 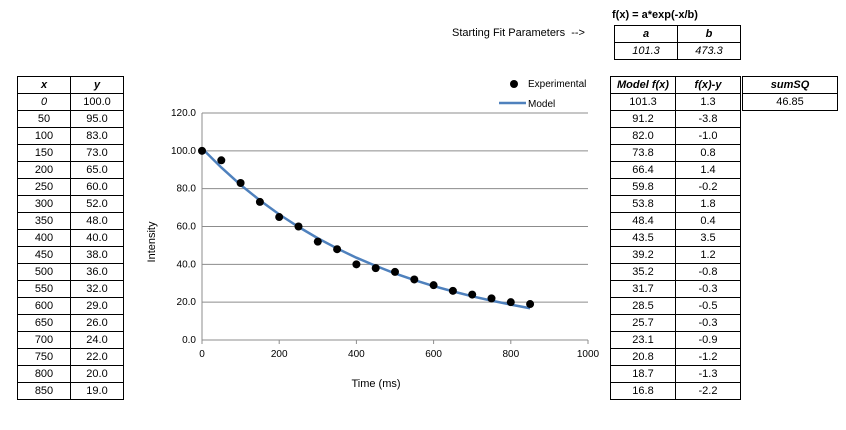 I want to click on xy-table-cell: 19.0, so click(x=97, y=391).